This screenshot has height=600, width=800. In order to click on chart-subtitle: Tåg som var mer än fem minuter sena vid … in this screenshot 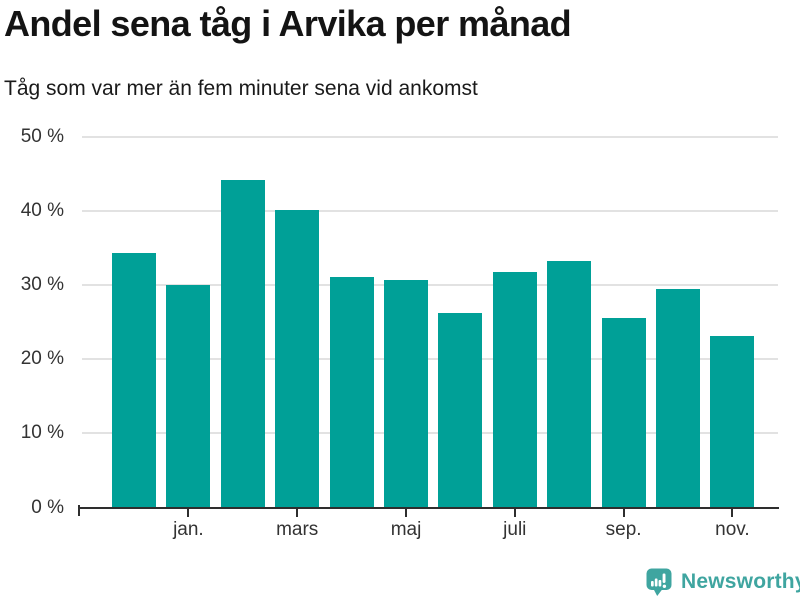, I will do `click(241, 88)`.